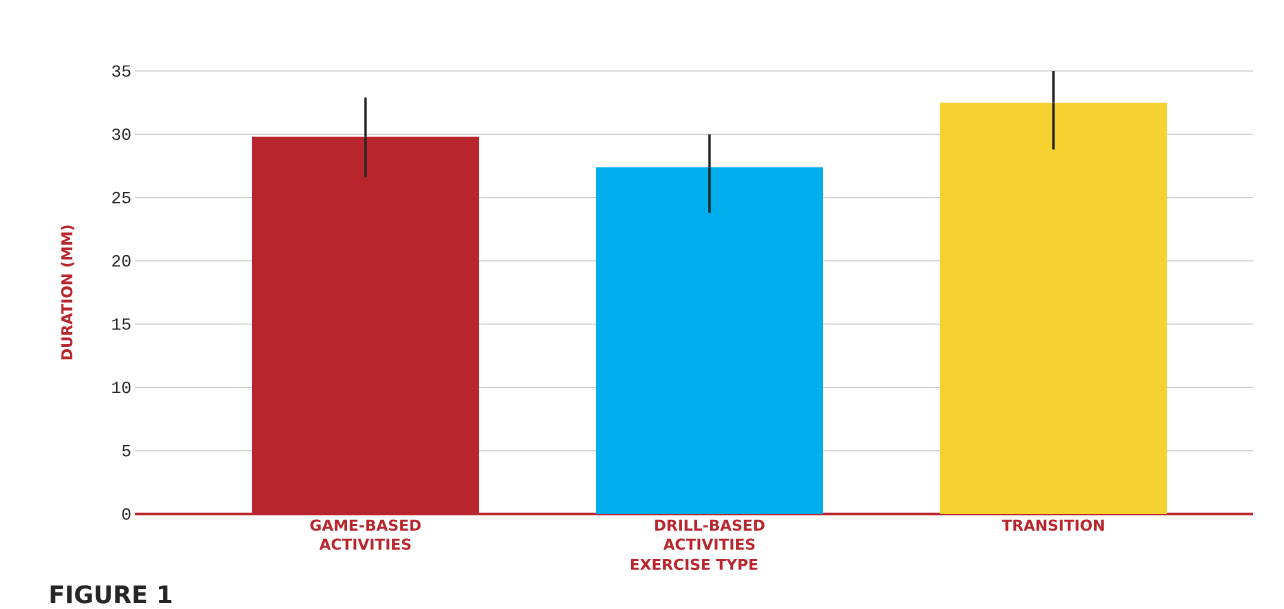 The image size is (1284, 609). I want to click on x-tick-label: TRANSITION, so click(1052, 525).